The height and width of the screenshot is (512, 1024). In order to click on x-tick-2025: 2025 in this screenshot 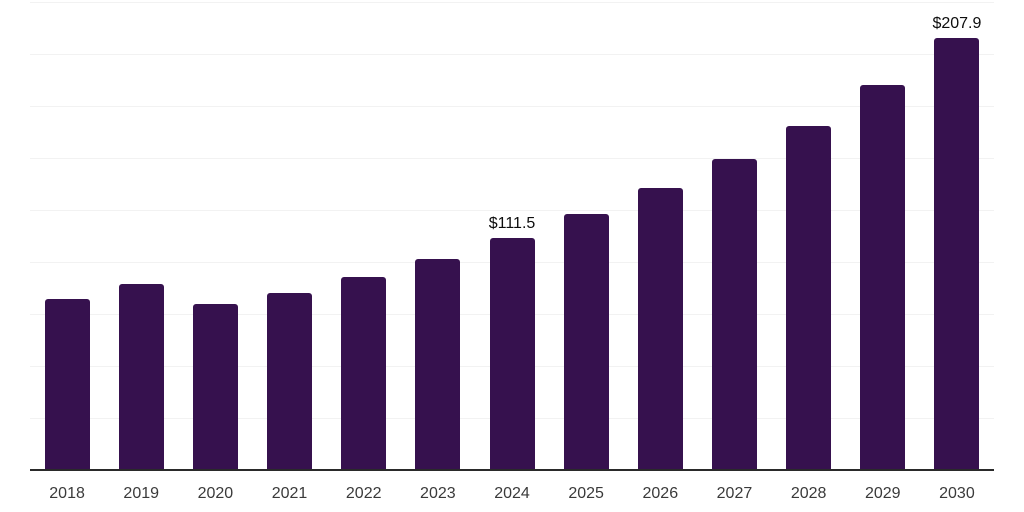, I will do `click(586, 493)`.